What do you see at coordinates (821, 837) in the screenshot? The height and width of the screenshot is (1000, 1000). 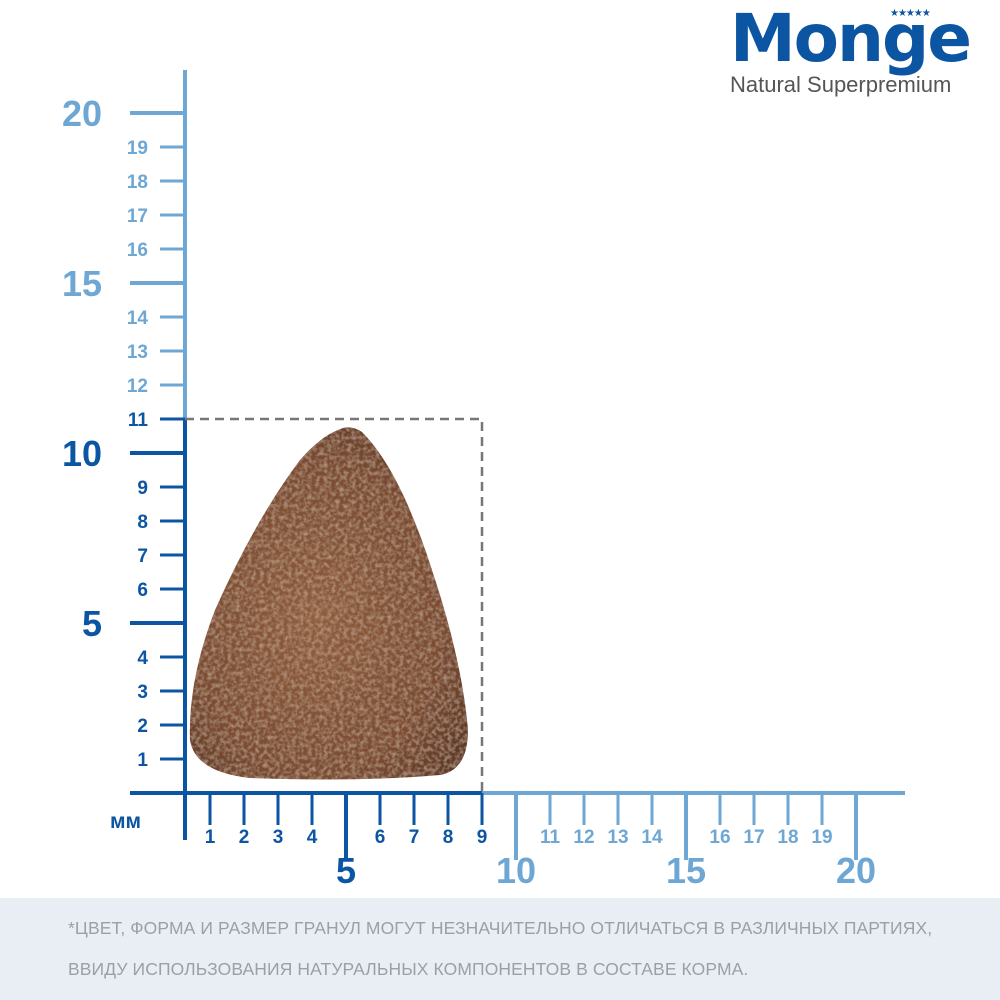 I see `x-tick-label: 19` at bounding box center [821, 837].